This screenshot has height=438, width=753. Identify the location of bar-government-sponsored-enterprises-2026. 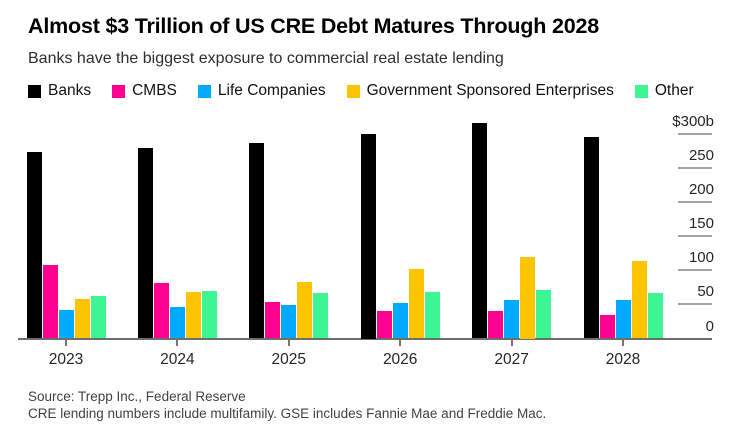
(416, 303).